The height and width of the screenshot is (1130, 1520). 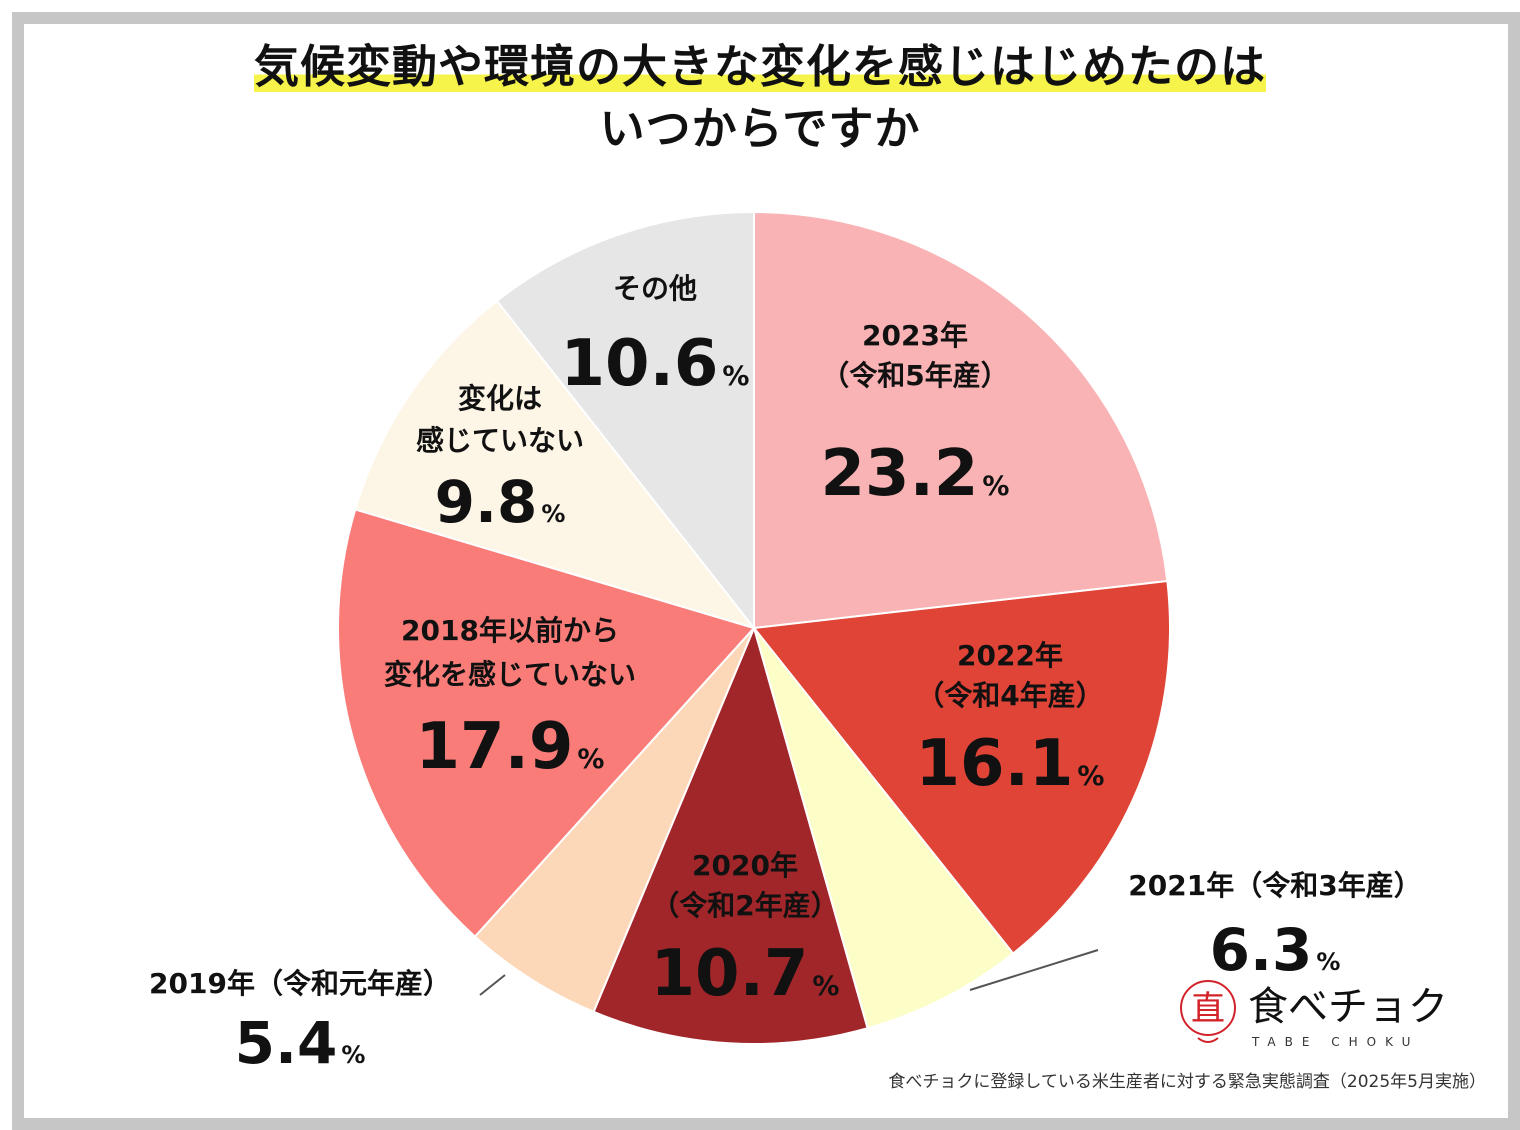 What do you see at coordinates (745, 974) in the screenshot?
I see `slice-value: 10.7%` at bounding box center [745, 974].